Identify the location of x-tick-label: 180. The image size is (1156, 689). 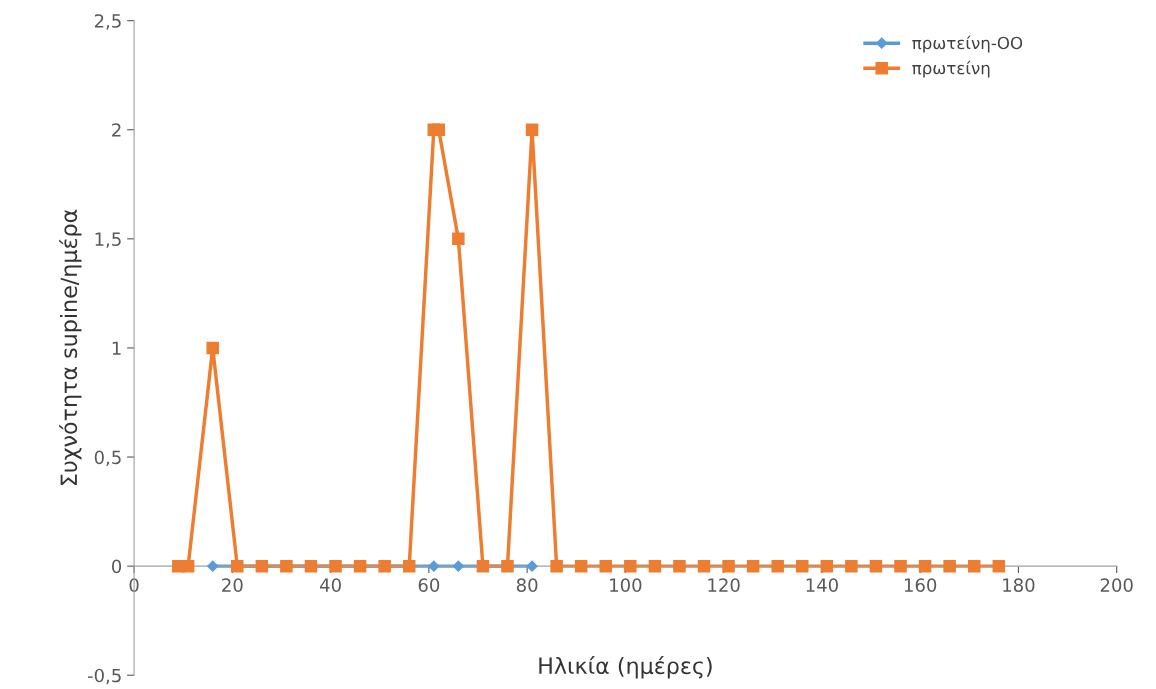
(1019, 585).